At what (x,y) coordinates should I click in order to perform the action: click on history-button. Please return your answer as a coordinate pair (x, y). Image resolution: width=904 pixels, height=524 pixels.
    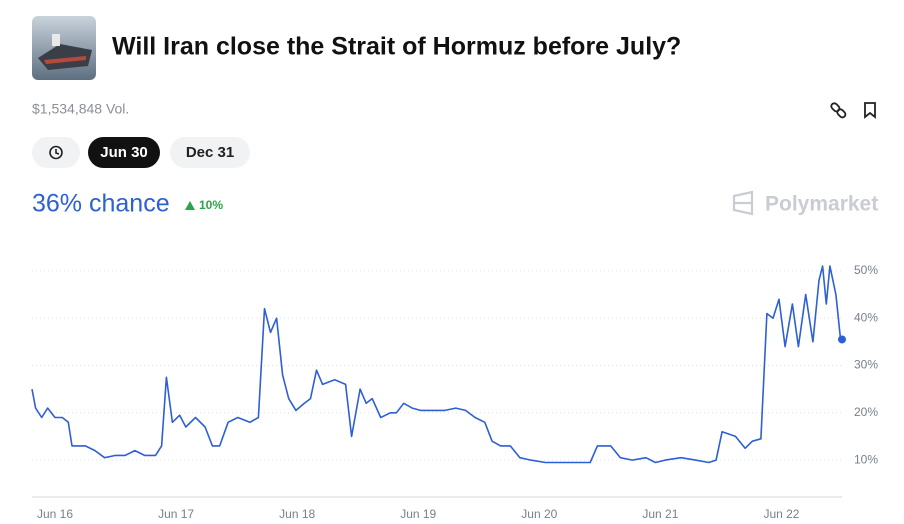
    Looking at the image, I should click on (56, 152).